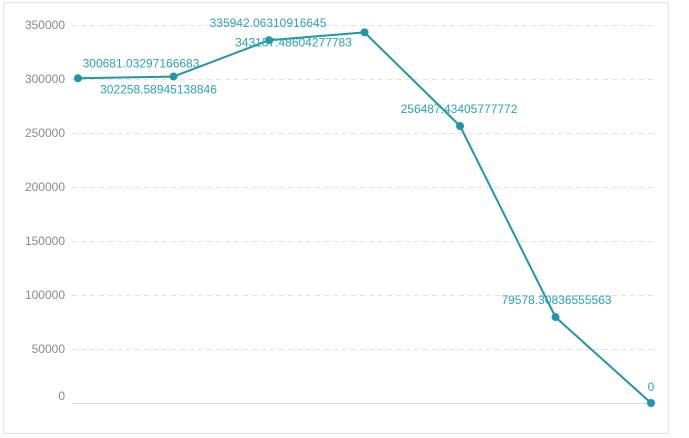 Image resolution: width=689 pixels, height=438 pixels. What do you see at coordinates (49, 349) in the screenshot?
I see `y-tick-label: 50000` at bounding box center [49, 349].